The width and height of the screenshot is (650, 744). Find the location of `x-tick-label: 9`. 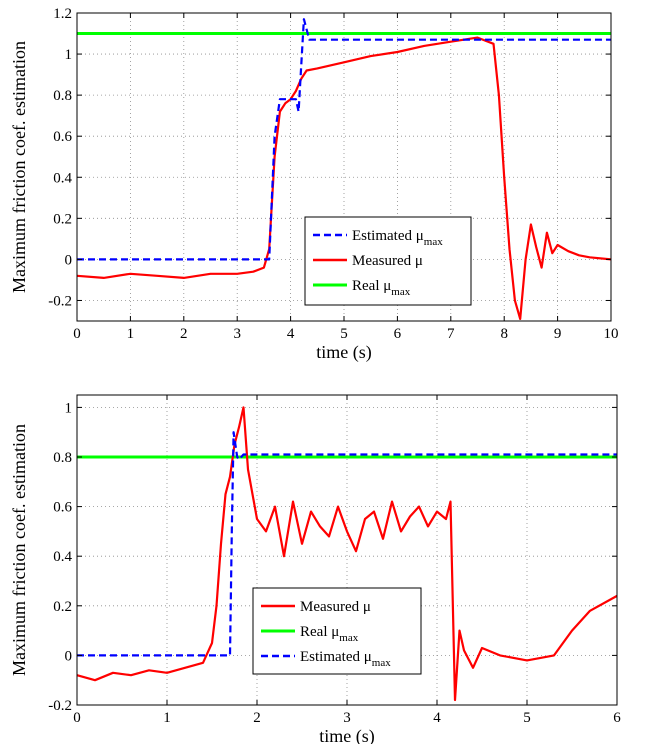

x-tick-label: 9 is located at coordinates (558, 334).